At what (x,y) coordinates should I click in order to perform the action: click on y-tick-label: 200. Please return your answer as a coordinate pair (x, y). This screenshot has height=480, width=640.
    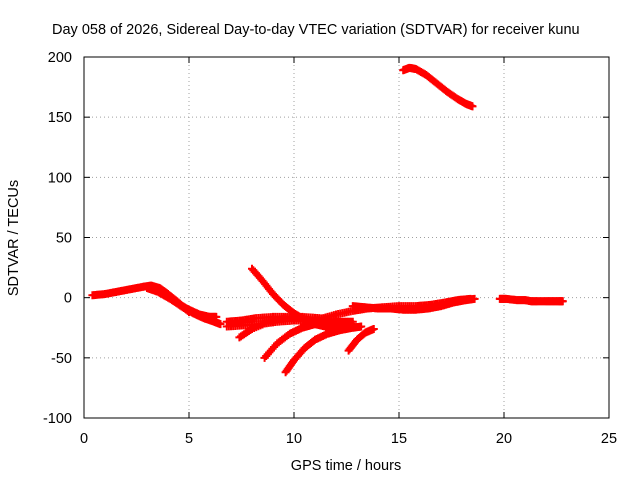
    Looking at the image, I should click on (60, 58).